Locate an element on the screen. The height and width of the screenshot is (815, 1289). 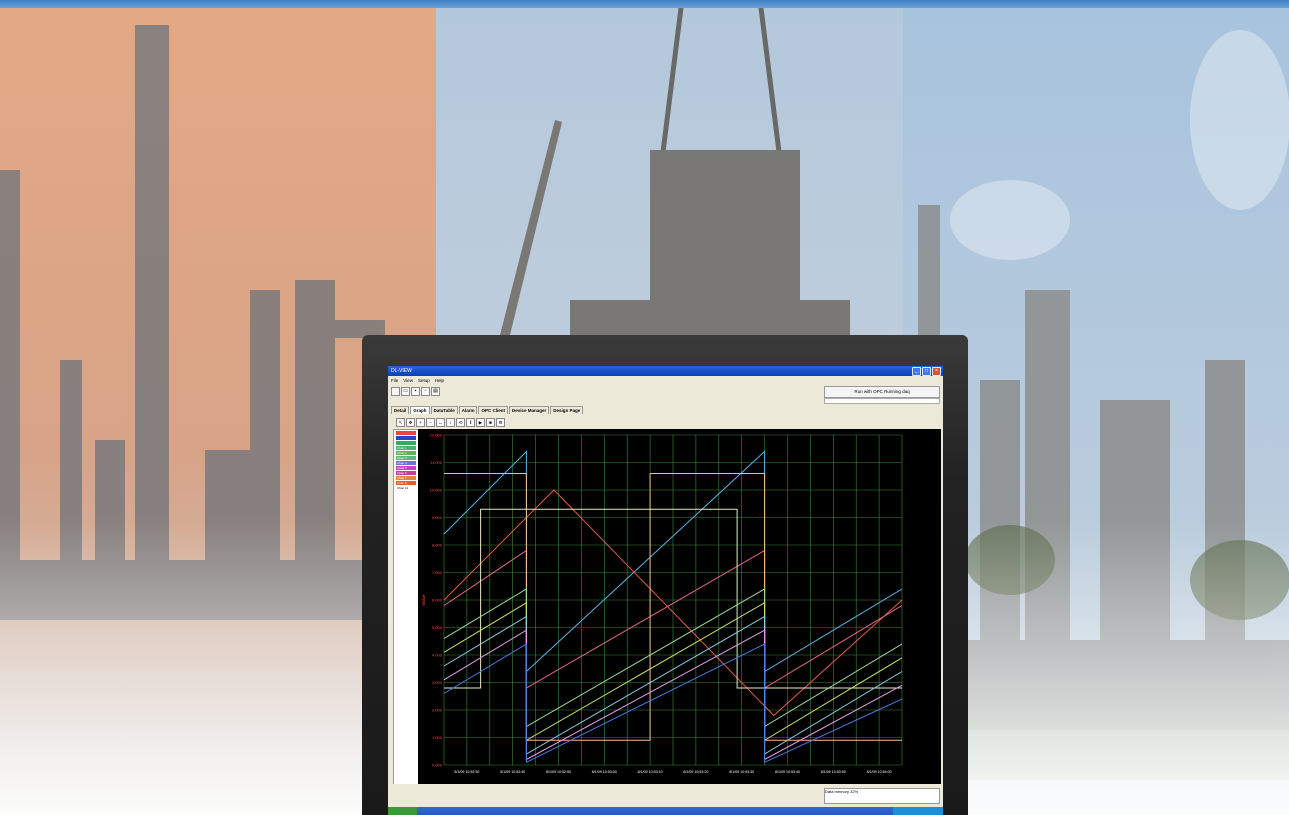
menu-setup: Setup is located at coordinates (423, 380).